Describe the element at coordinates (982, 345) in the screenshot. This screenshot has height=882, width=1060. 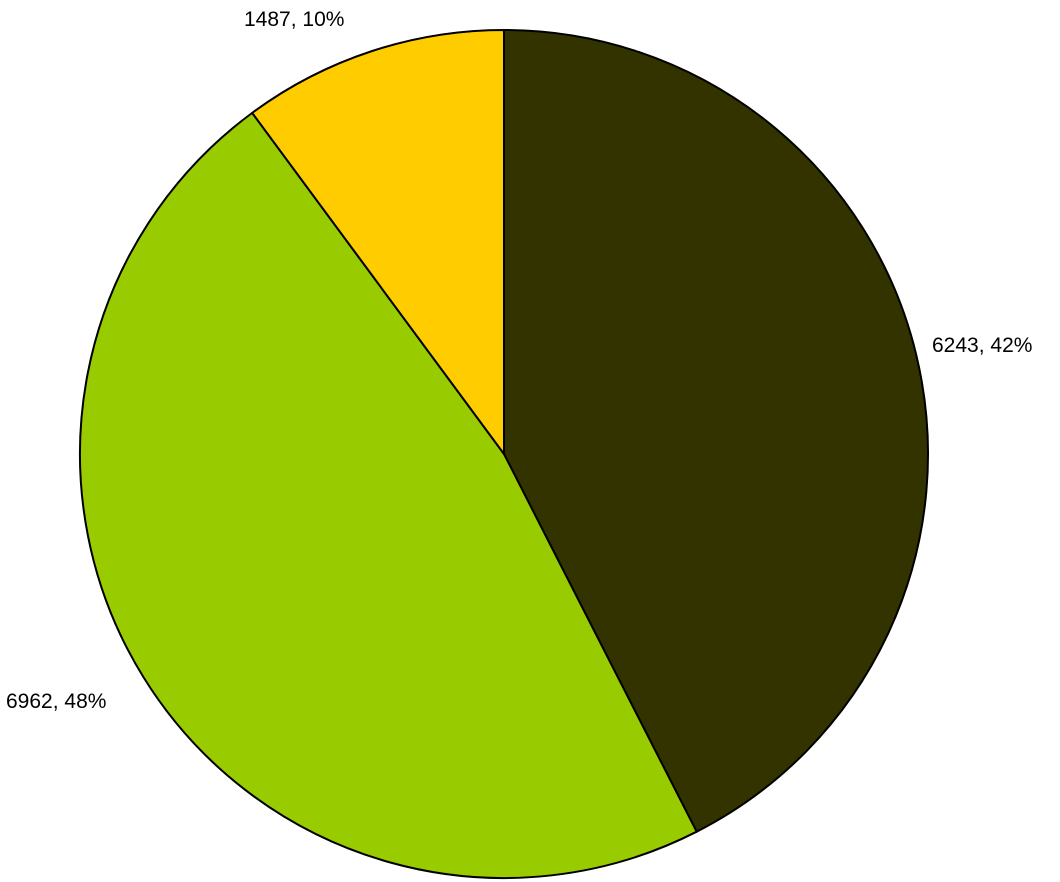
I see `slice-data-label-0: 6243, 42%` at that location.